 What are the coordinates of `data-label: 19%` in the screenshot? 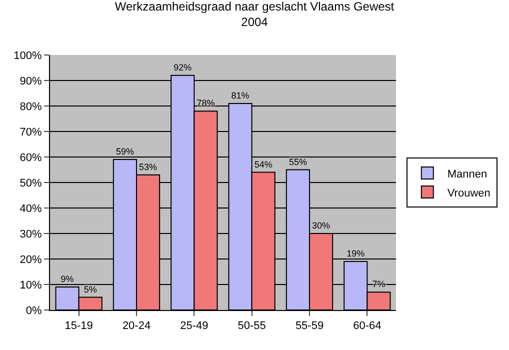 It's located at (355, 253).